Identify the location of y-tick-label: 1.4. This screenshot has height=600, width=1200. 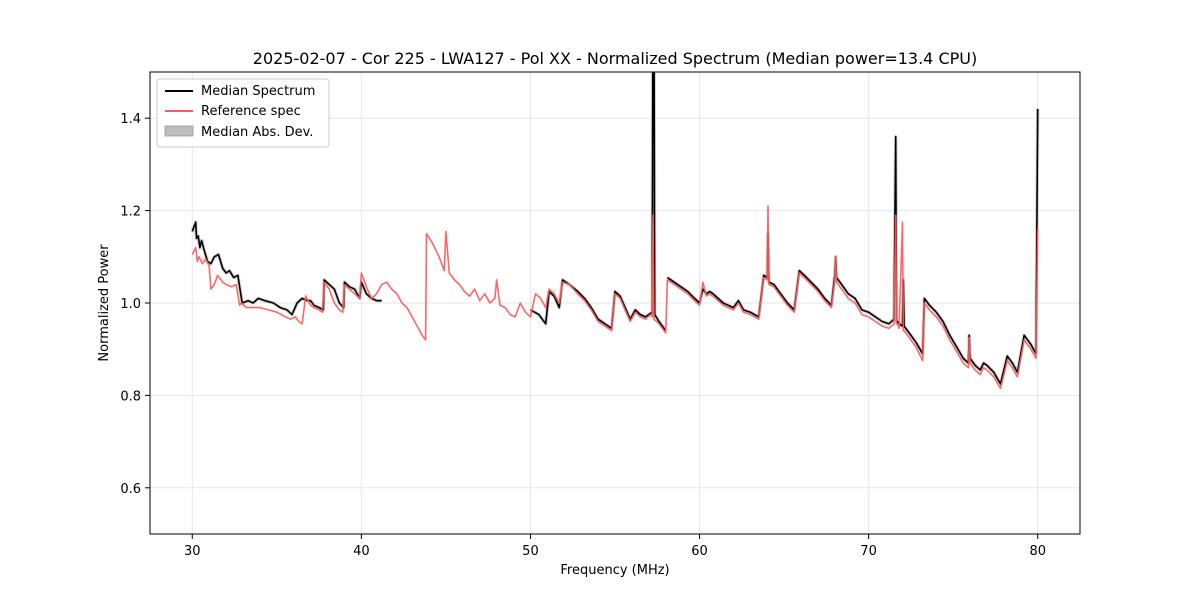
(130, 119).